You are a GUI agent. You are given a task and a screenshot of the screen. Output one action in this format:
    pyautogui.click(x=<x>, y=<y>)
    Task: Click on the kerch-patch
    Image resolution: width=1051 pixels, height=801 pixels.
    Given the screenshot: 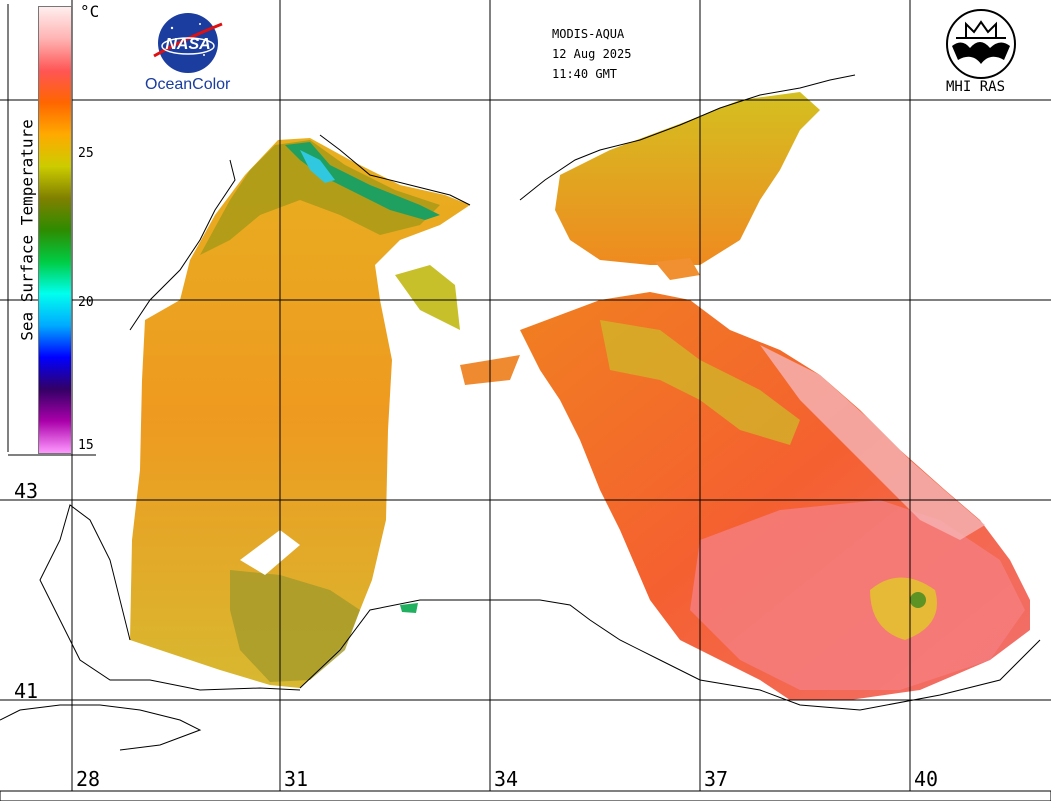 What is the action you would take?
    pyautogui.click(x=677, y=269)
    